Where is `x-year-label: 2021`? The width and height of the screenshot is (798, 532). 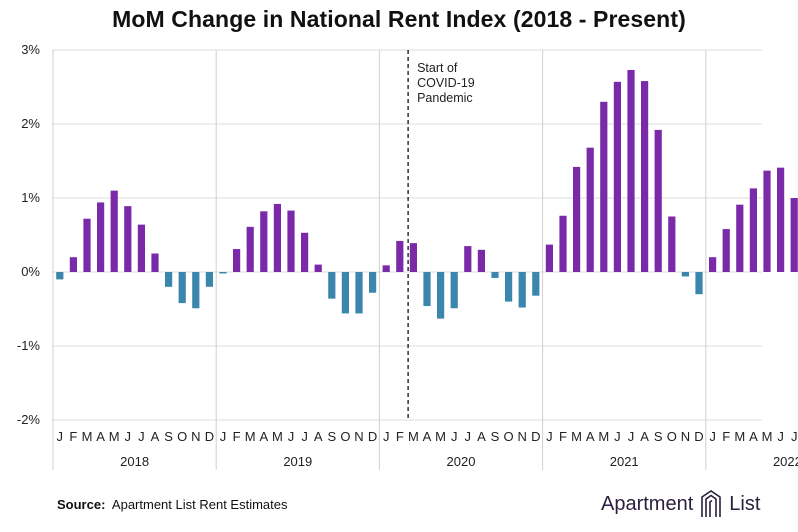
x-year-label: 2021 is located at coordinates (624, 461).